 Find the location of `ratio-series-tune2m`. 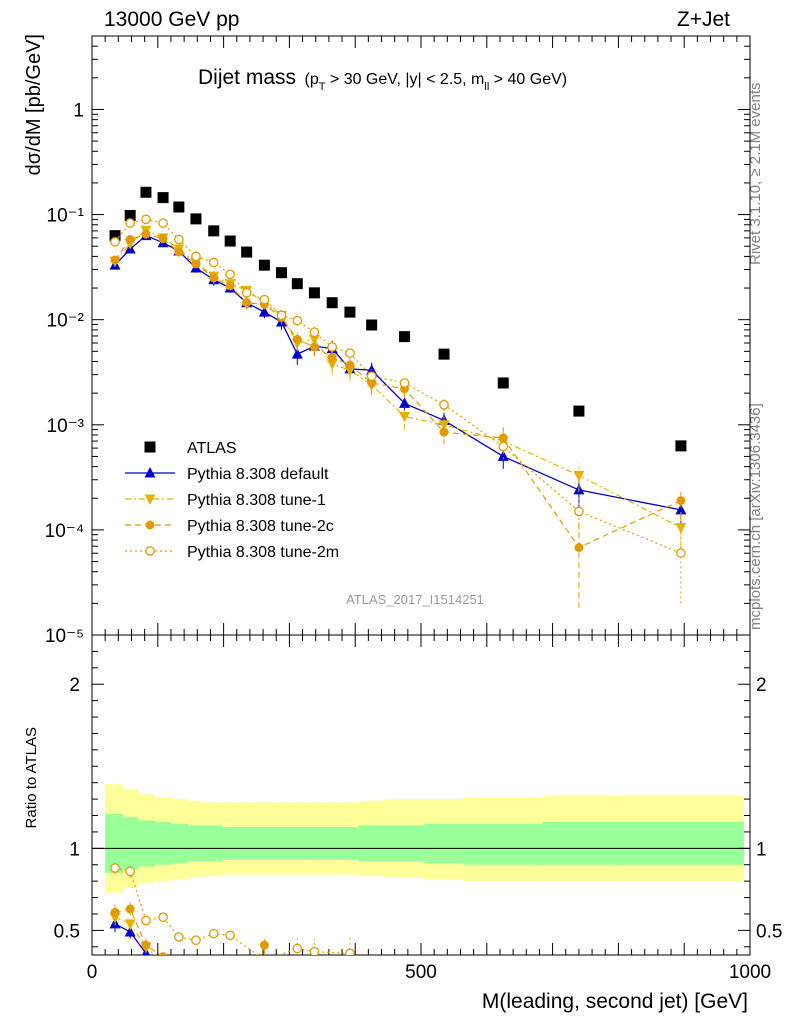

ratio-series-tune2m is located at coordinates (232, 912).